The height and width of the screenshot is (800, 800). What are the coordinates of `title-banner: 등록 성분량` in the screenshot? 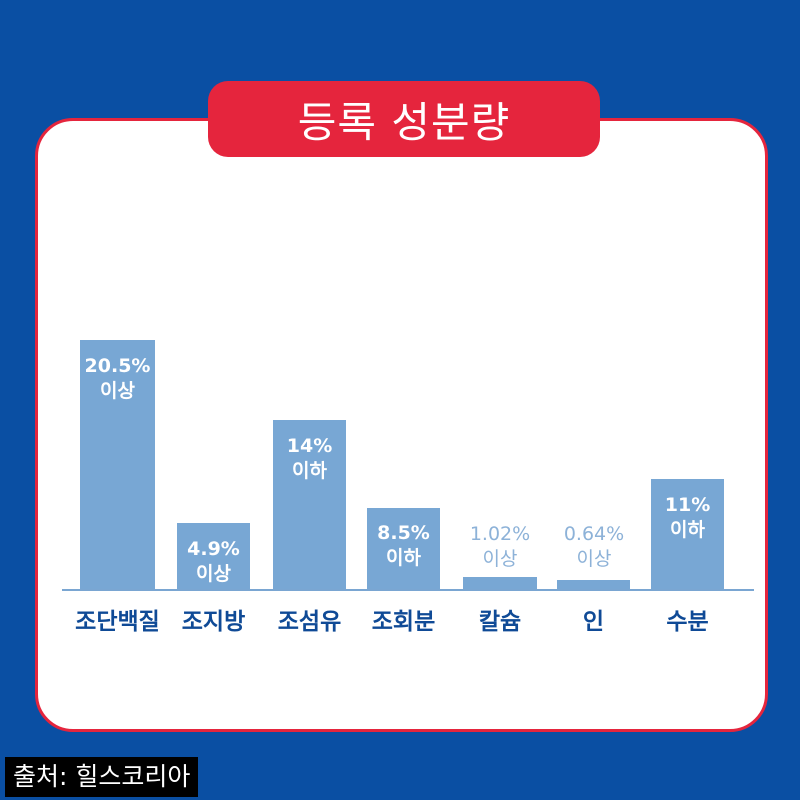 It's located at (404, 119).